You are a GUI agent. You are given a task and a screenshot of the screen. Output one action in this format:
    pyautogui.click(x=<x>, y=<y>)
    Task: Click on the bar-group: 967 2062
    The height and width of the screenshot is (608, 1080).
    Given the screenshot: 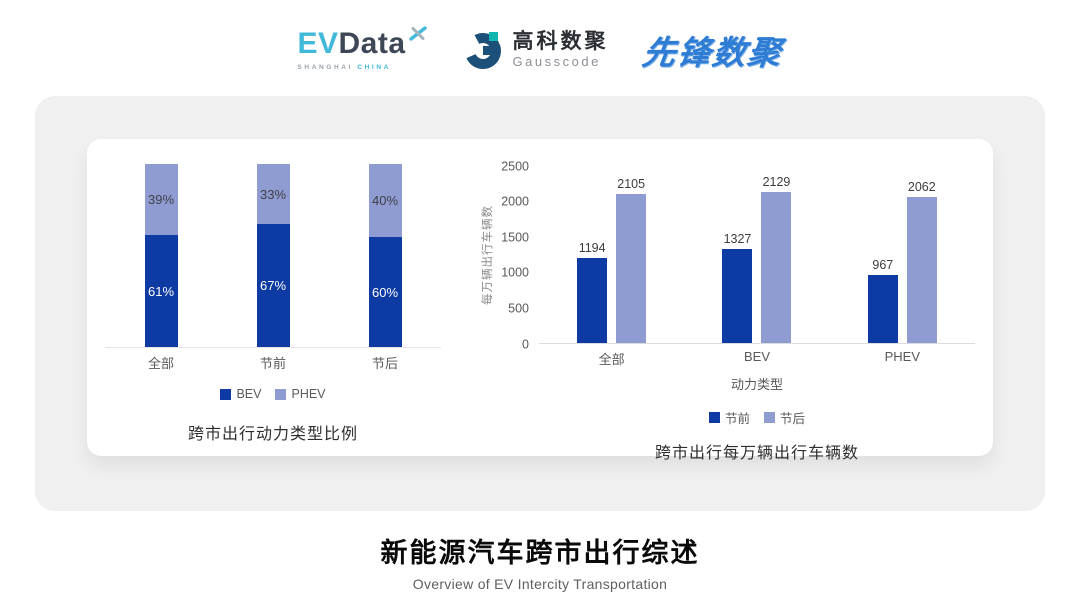 What is the action you would take?
    pyautogui.click(x=902, y=254)
    